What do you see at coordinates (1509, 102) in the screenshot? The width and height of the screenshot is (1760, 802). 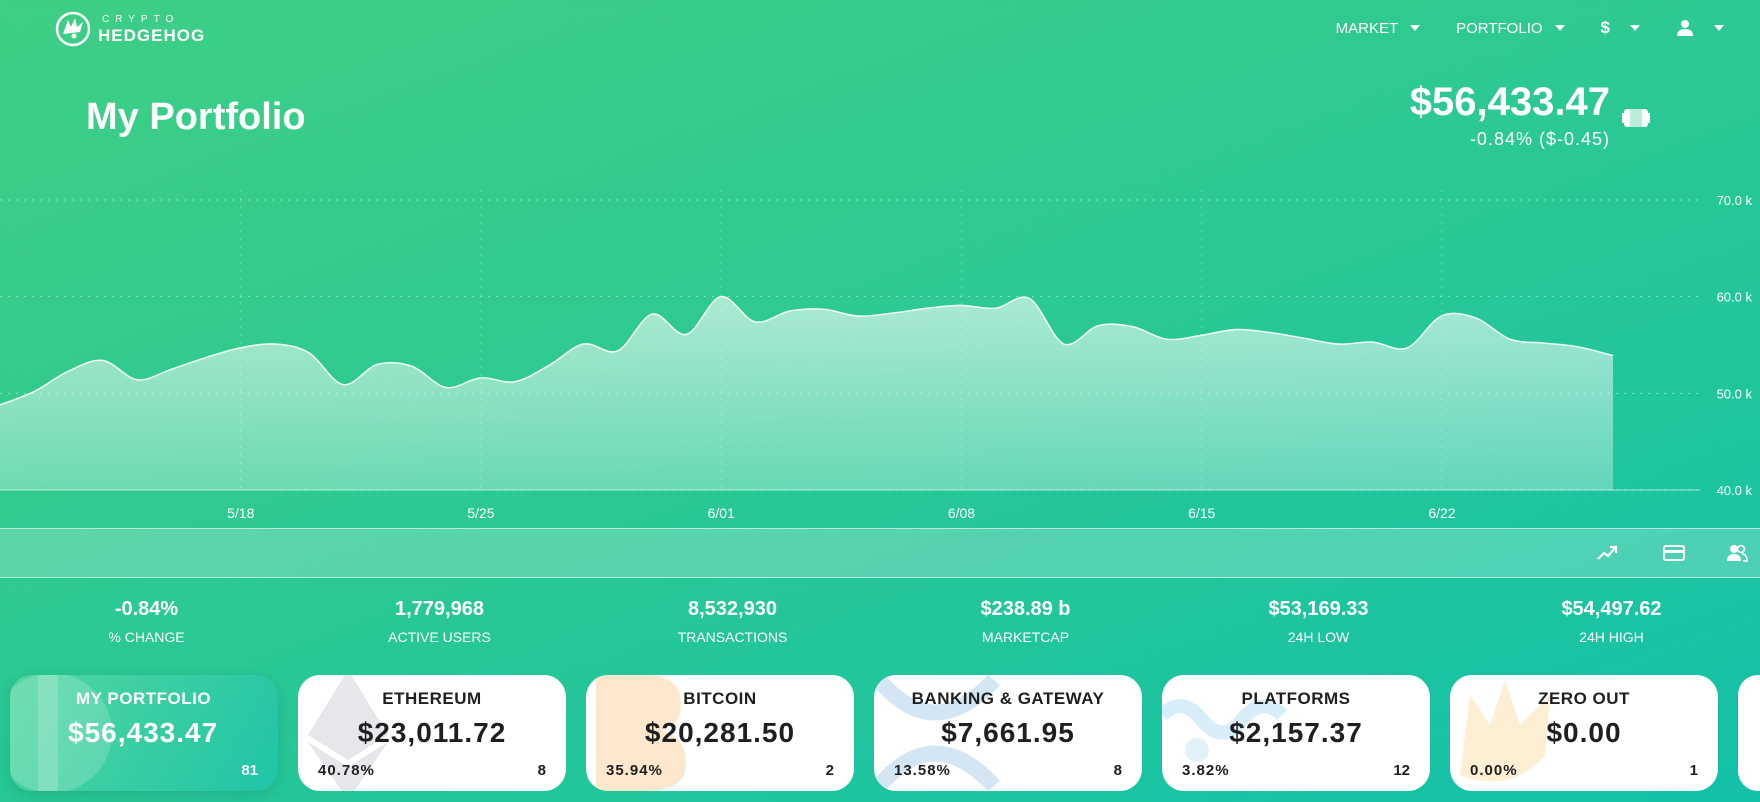 I see `portfolio-total-value: $56,433.47` at bounding box center [1509, 102].